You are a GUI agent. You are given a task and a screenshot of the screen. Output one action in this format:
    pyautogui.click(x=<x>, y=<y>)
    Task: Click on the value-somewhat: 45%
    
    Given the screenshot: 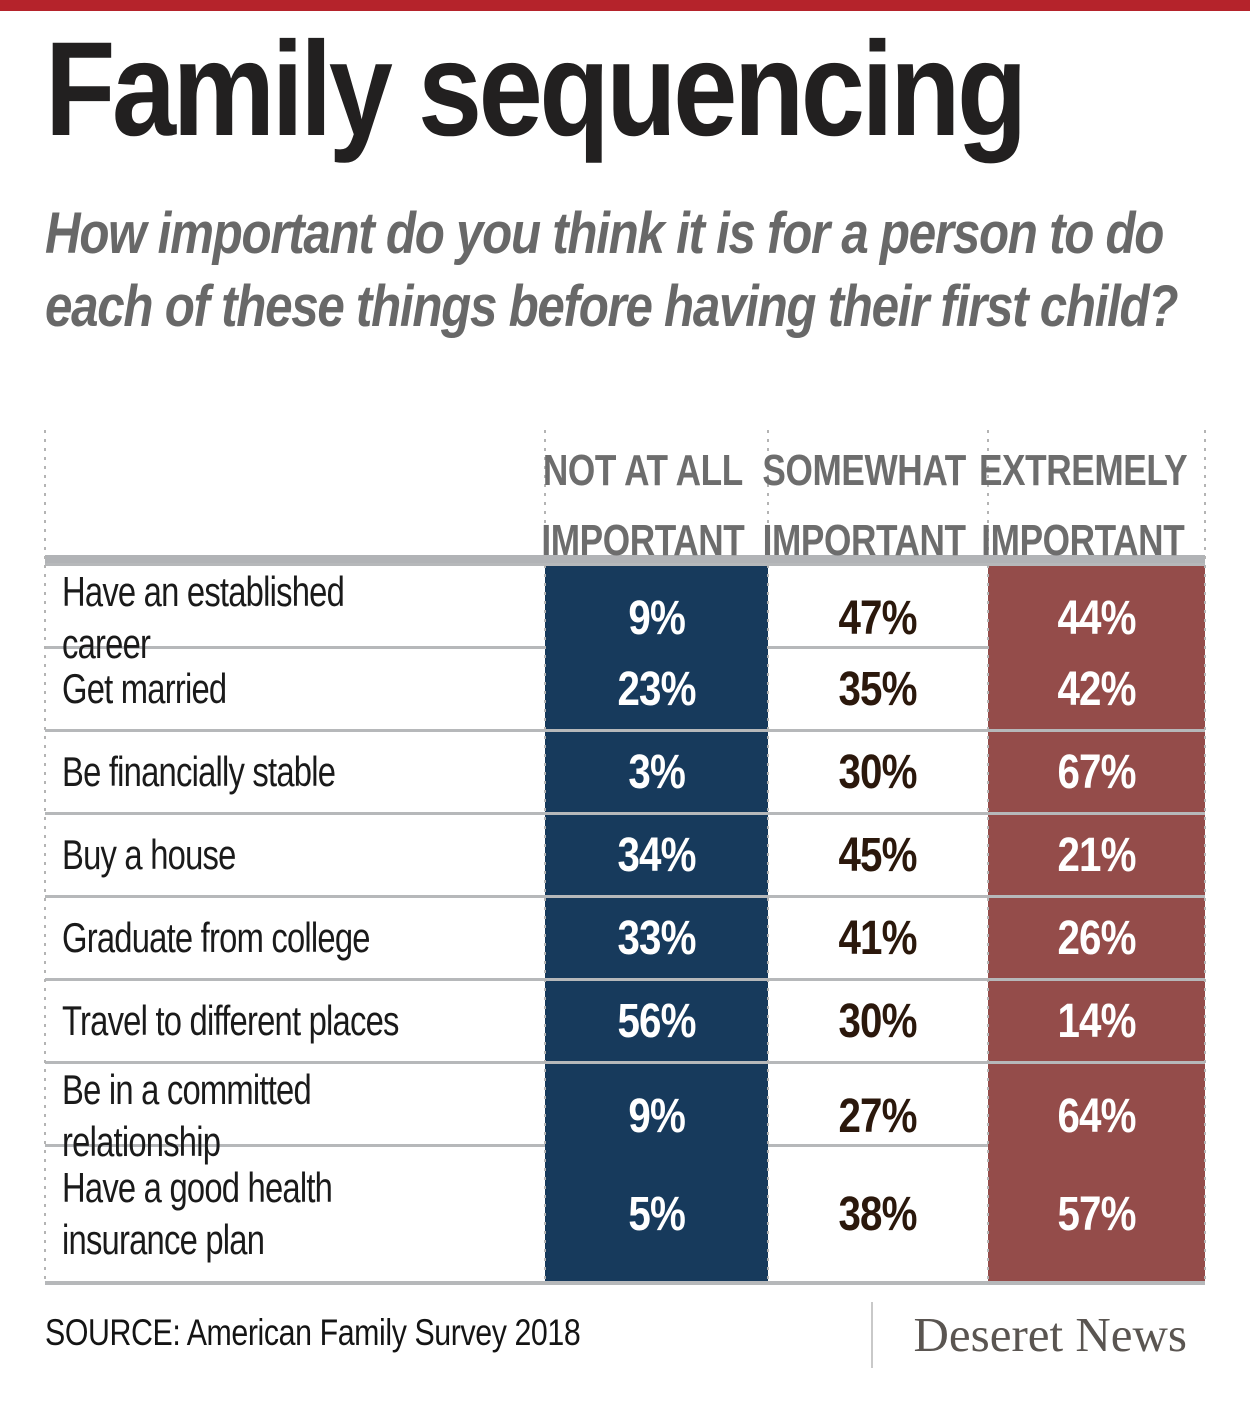 What is the action you would take?
    pyautogui.click(x=878, y=855)
    